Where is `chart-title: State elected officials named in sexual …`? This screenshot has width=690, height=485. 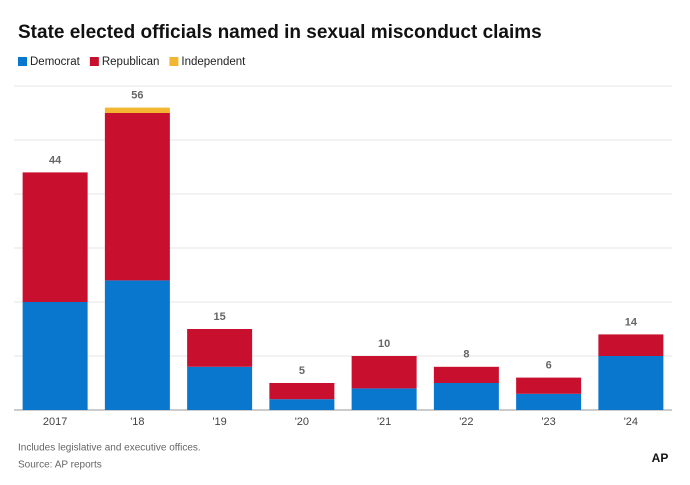 chart-title: State elected officials named in sexual … is located at coordinates (280, 32).